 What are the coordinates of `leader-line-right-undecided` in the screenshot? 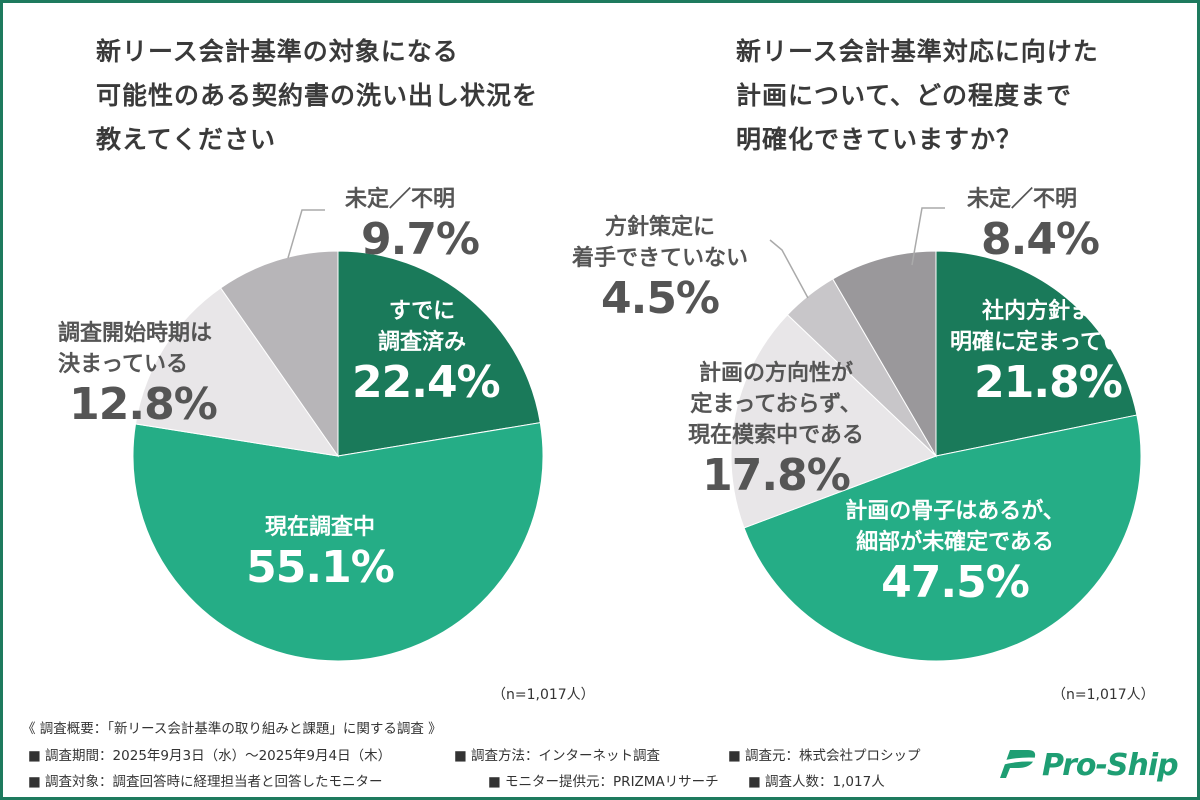 It's located at (928, 236).